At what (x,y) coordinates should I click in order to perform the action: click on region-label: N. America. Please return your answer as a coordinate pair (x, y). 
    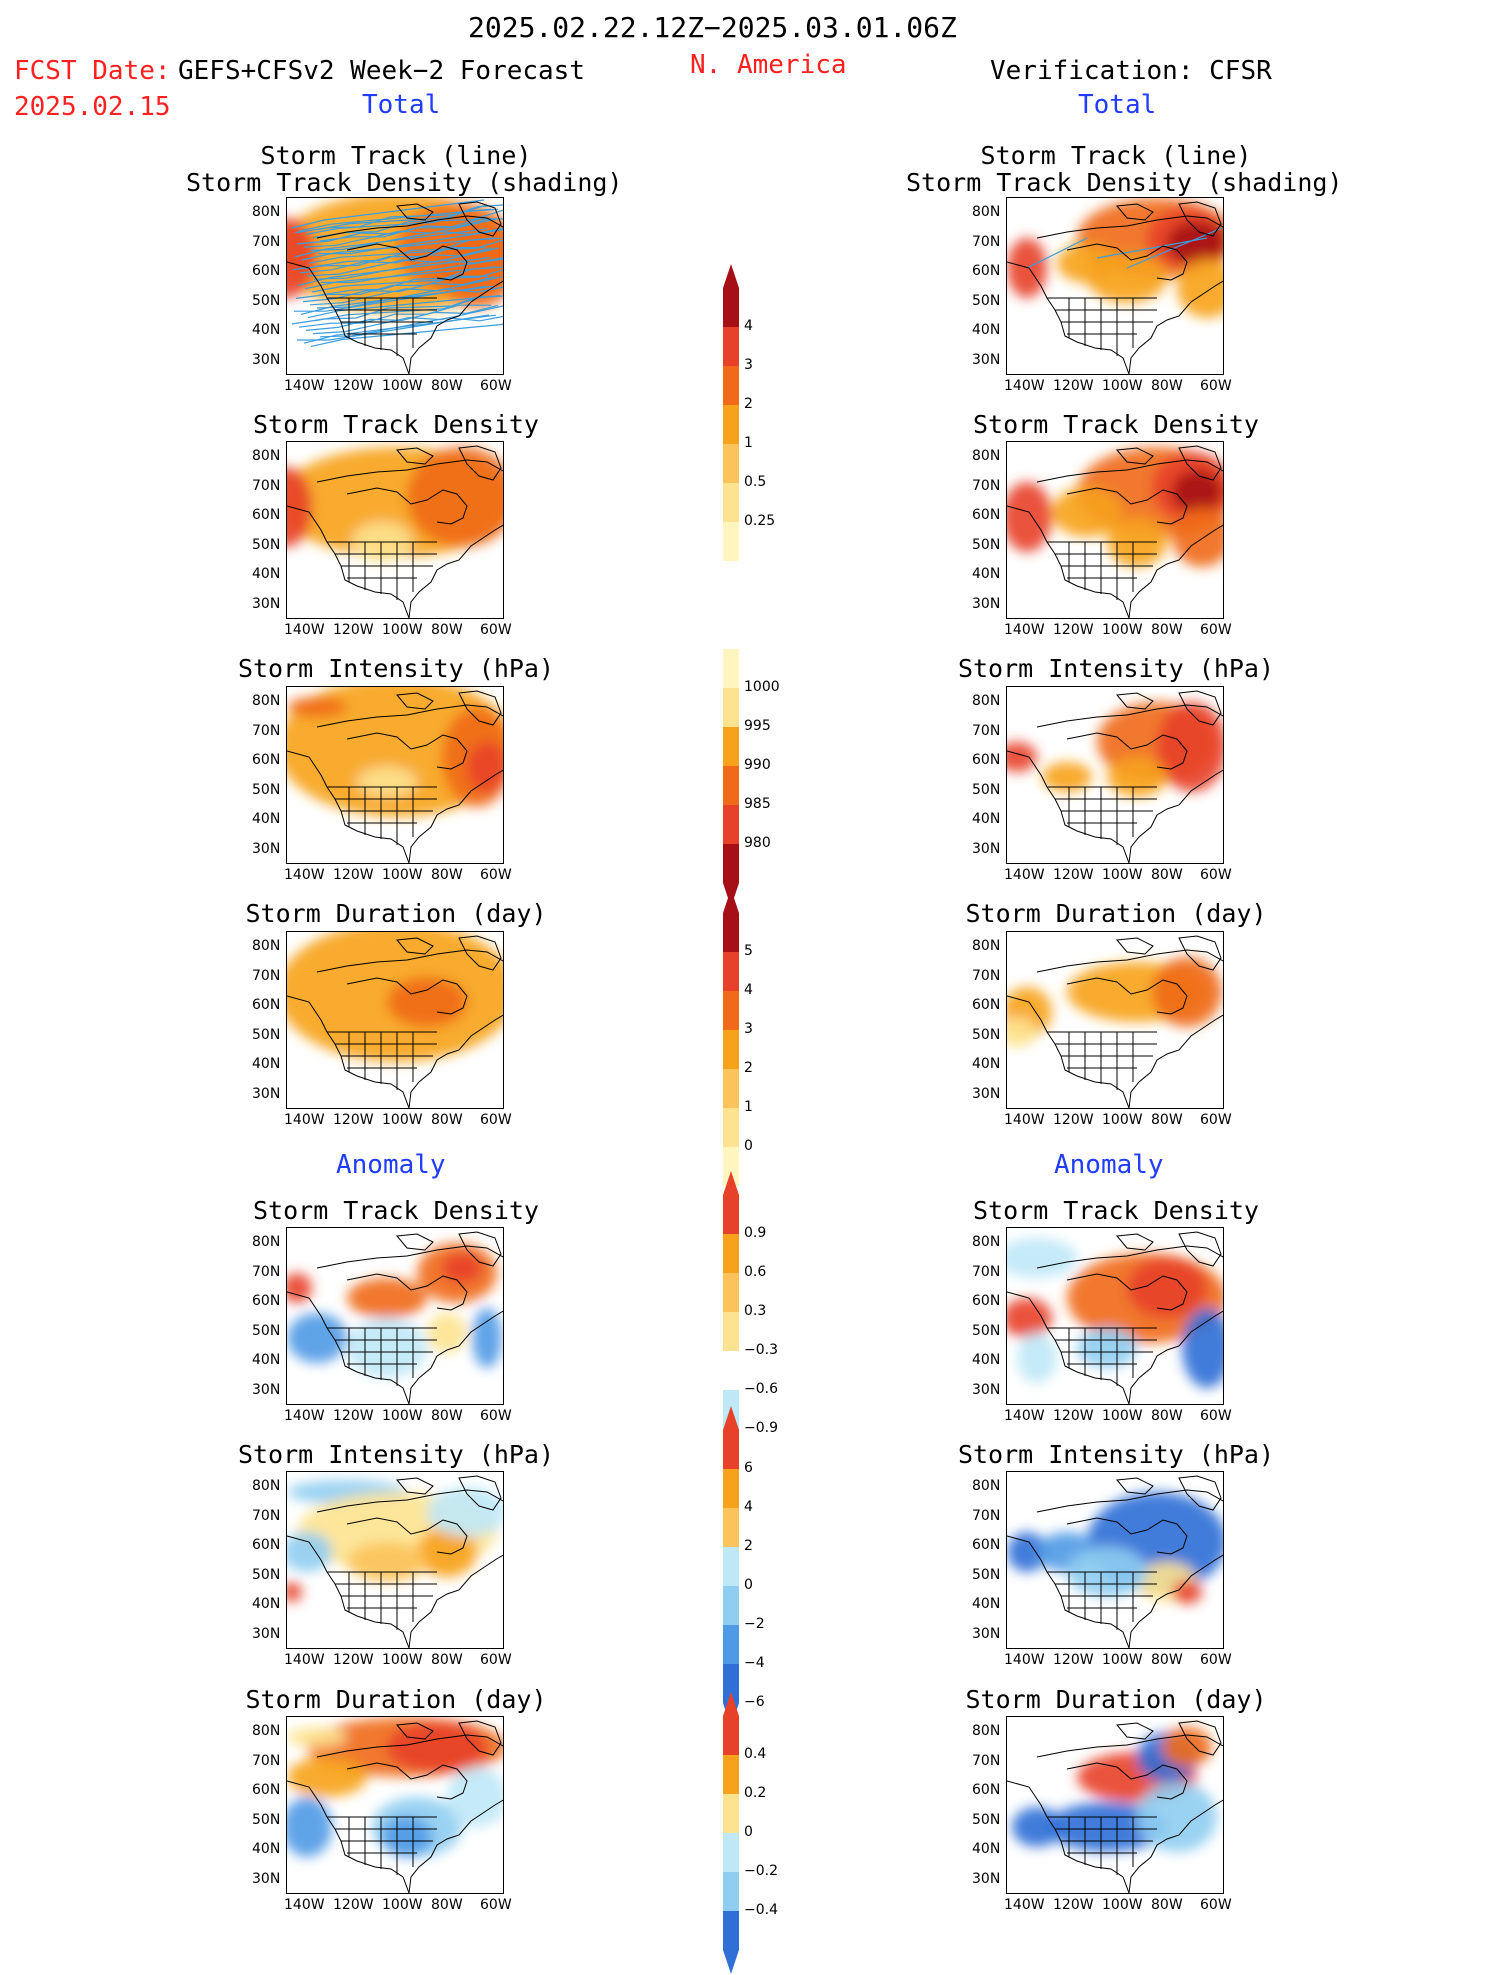
    Looking at the image, I should click on (768, 65).